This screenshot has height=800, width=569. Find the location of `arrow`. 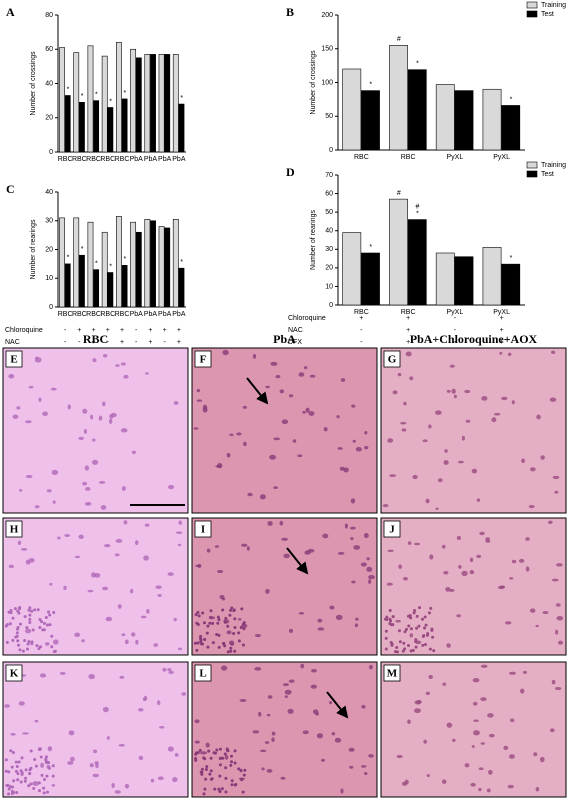

arrow is located at coordinates (257, 391).